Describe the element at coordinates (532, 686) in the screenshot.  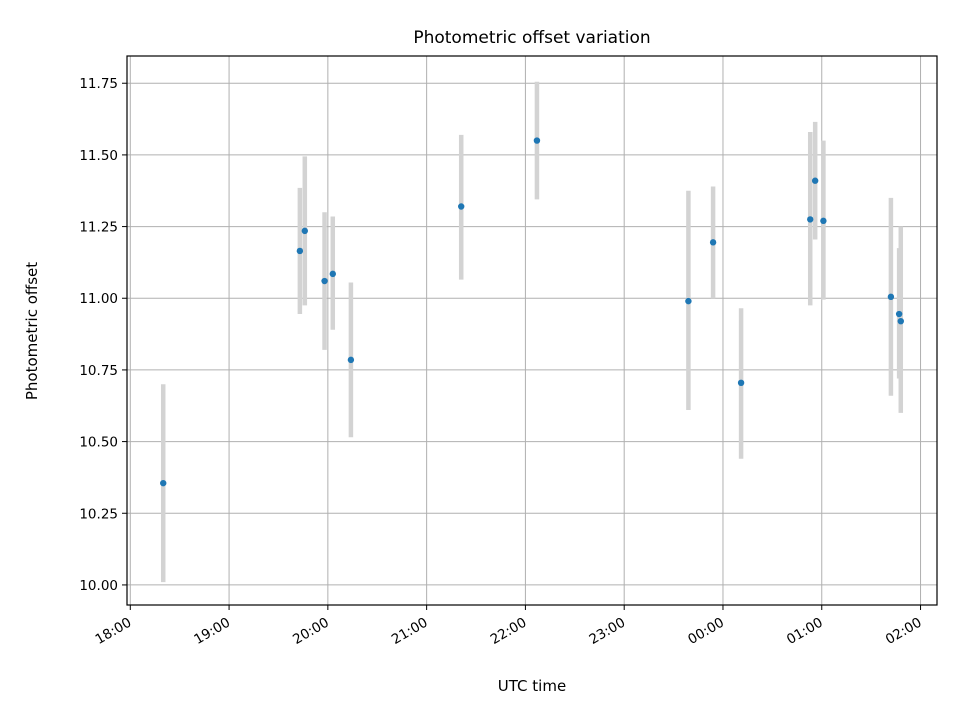
I see `x-axis-label: UTC time` at that location.